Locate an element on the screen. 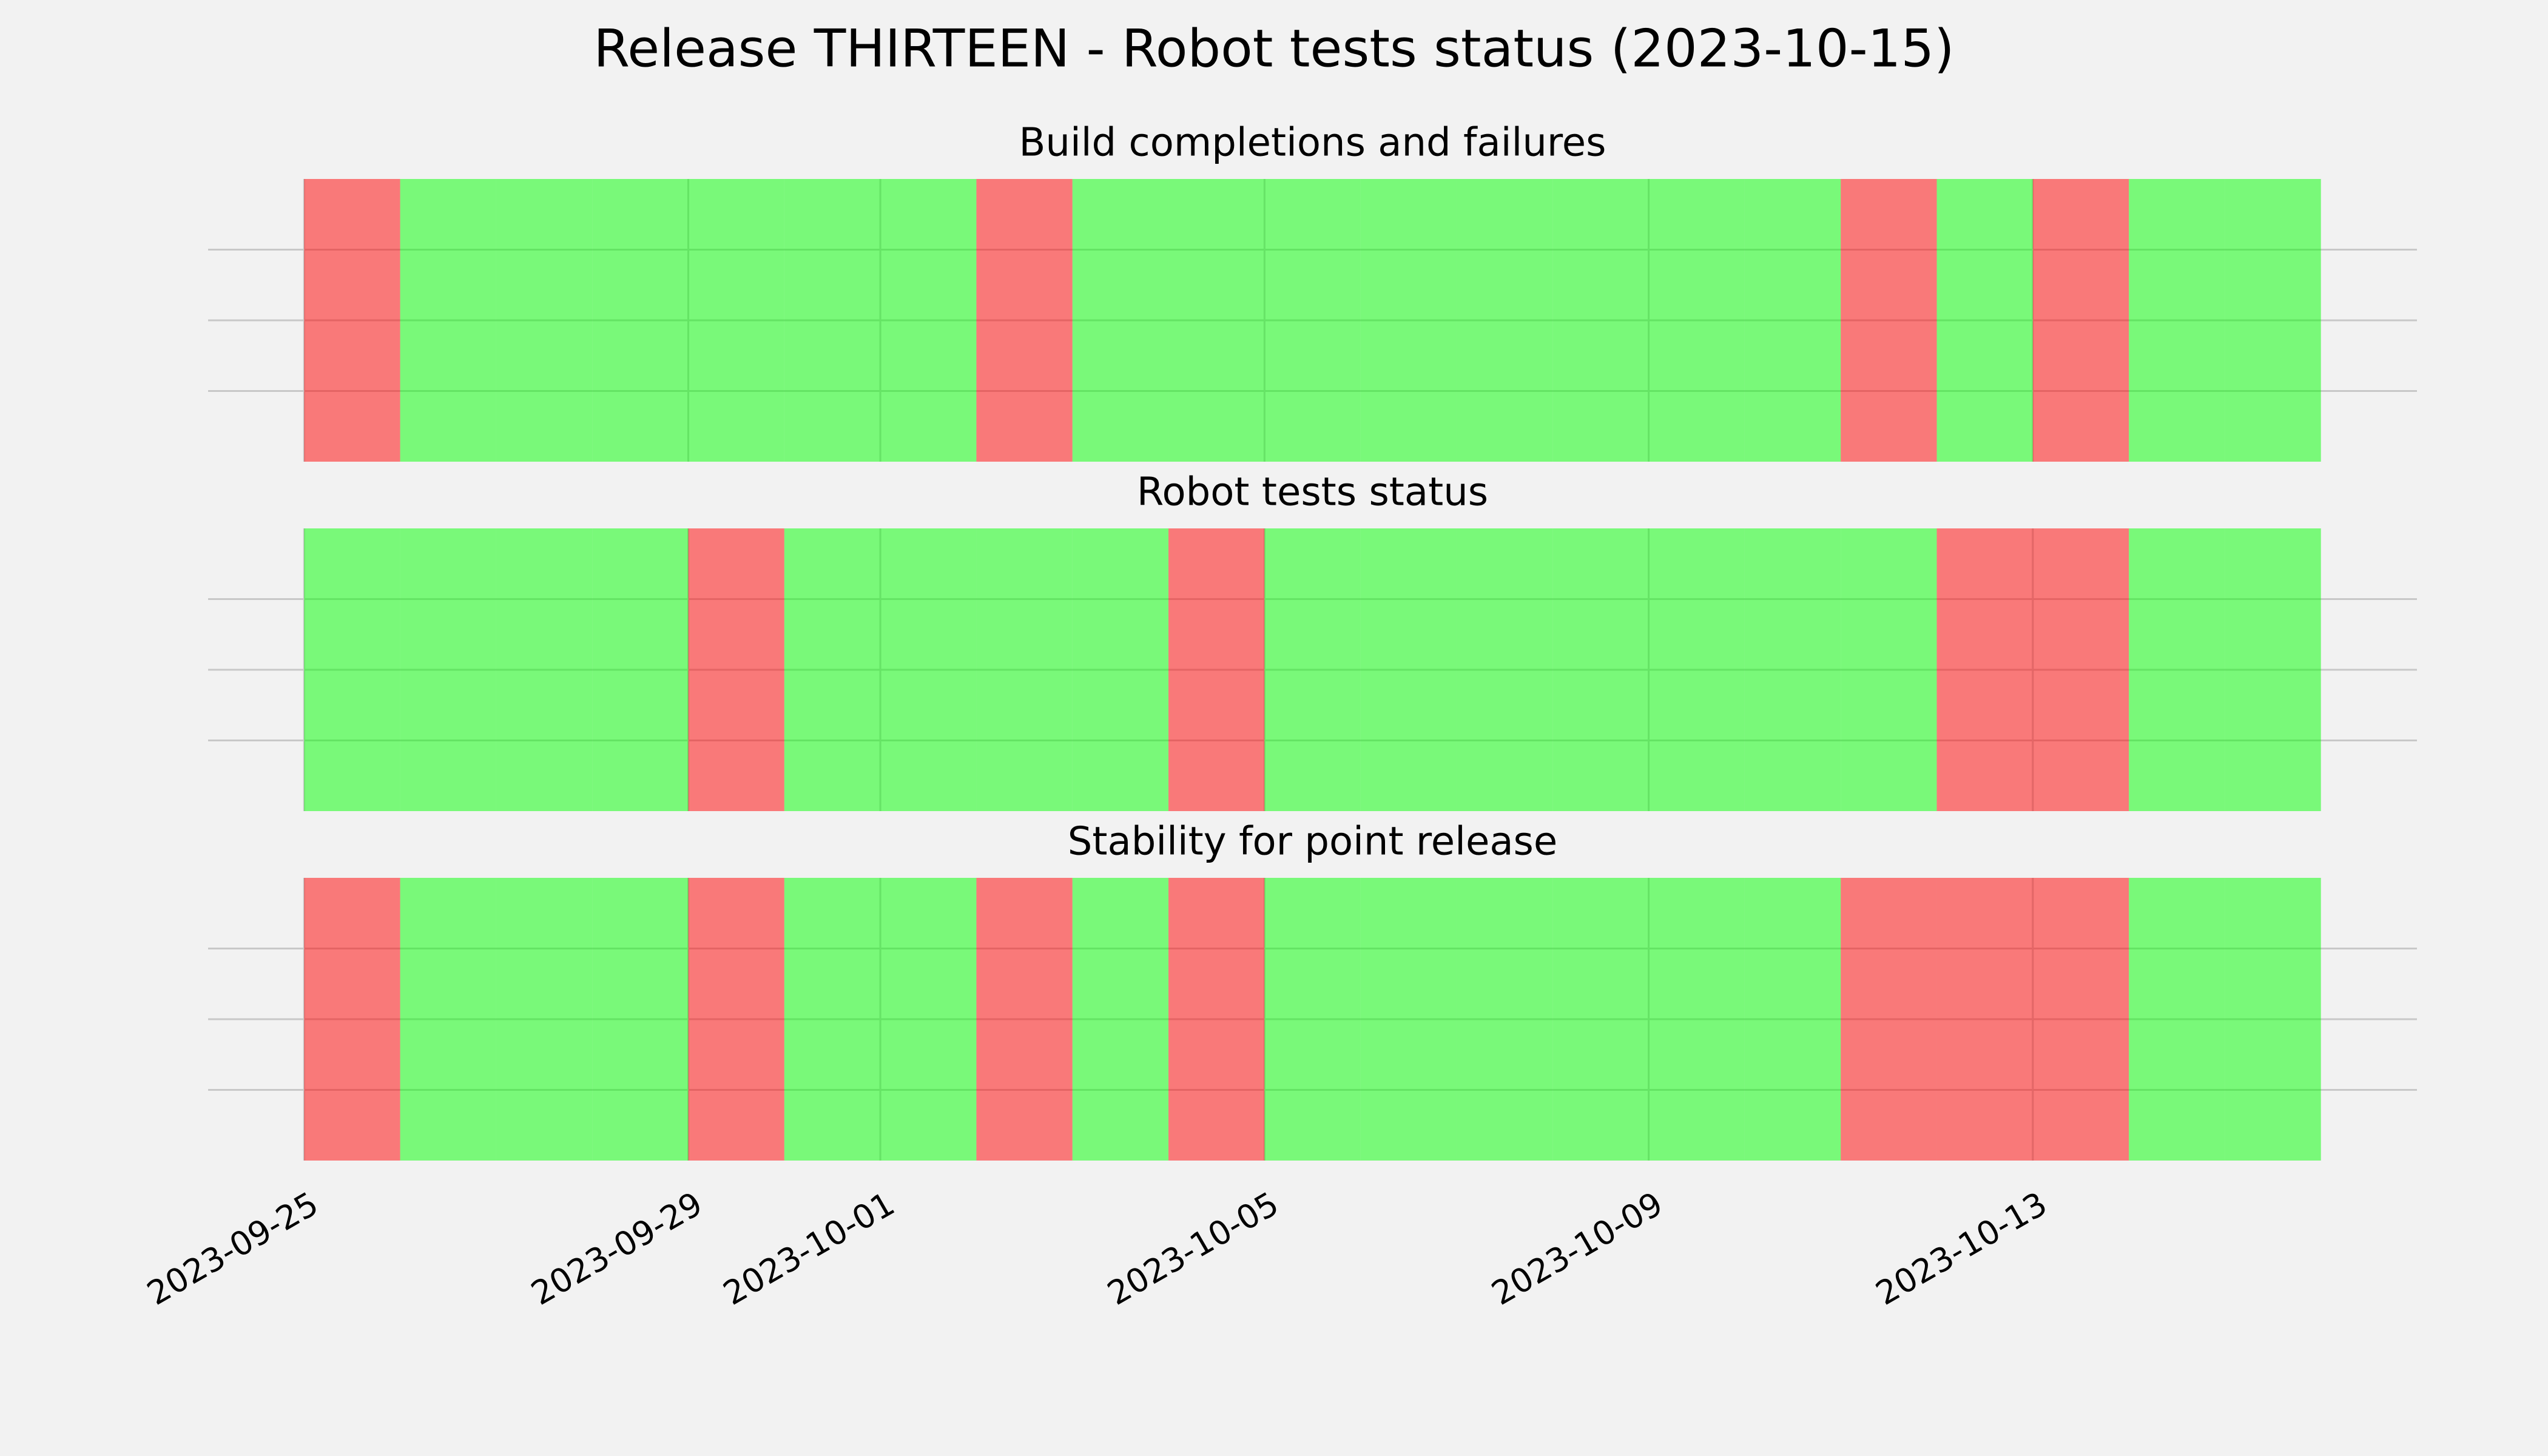  panel-title: Robot tests status is located at coordinates (1312, 492).